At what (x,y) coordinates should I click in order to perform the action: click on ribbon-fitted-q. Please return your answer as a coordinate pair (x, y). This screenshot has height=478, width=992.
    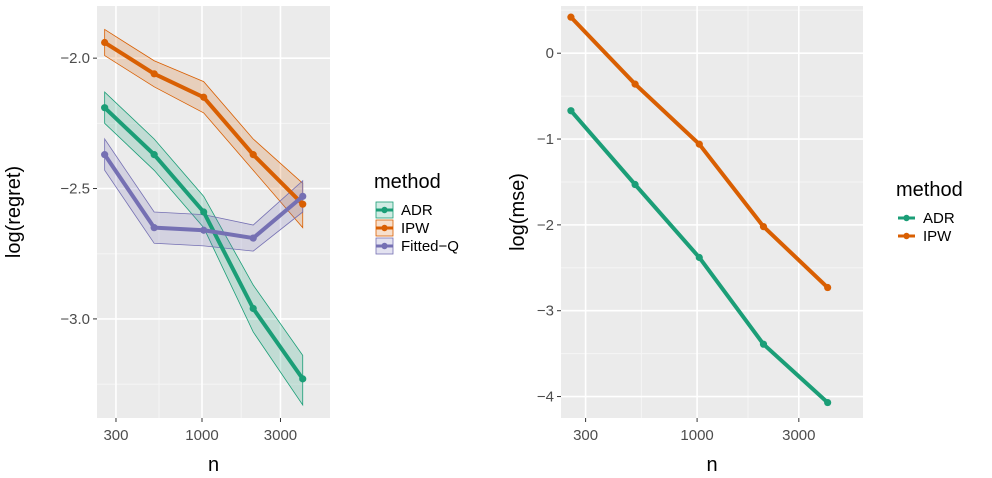
    Looking at the image, I should click on (204, 194).